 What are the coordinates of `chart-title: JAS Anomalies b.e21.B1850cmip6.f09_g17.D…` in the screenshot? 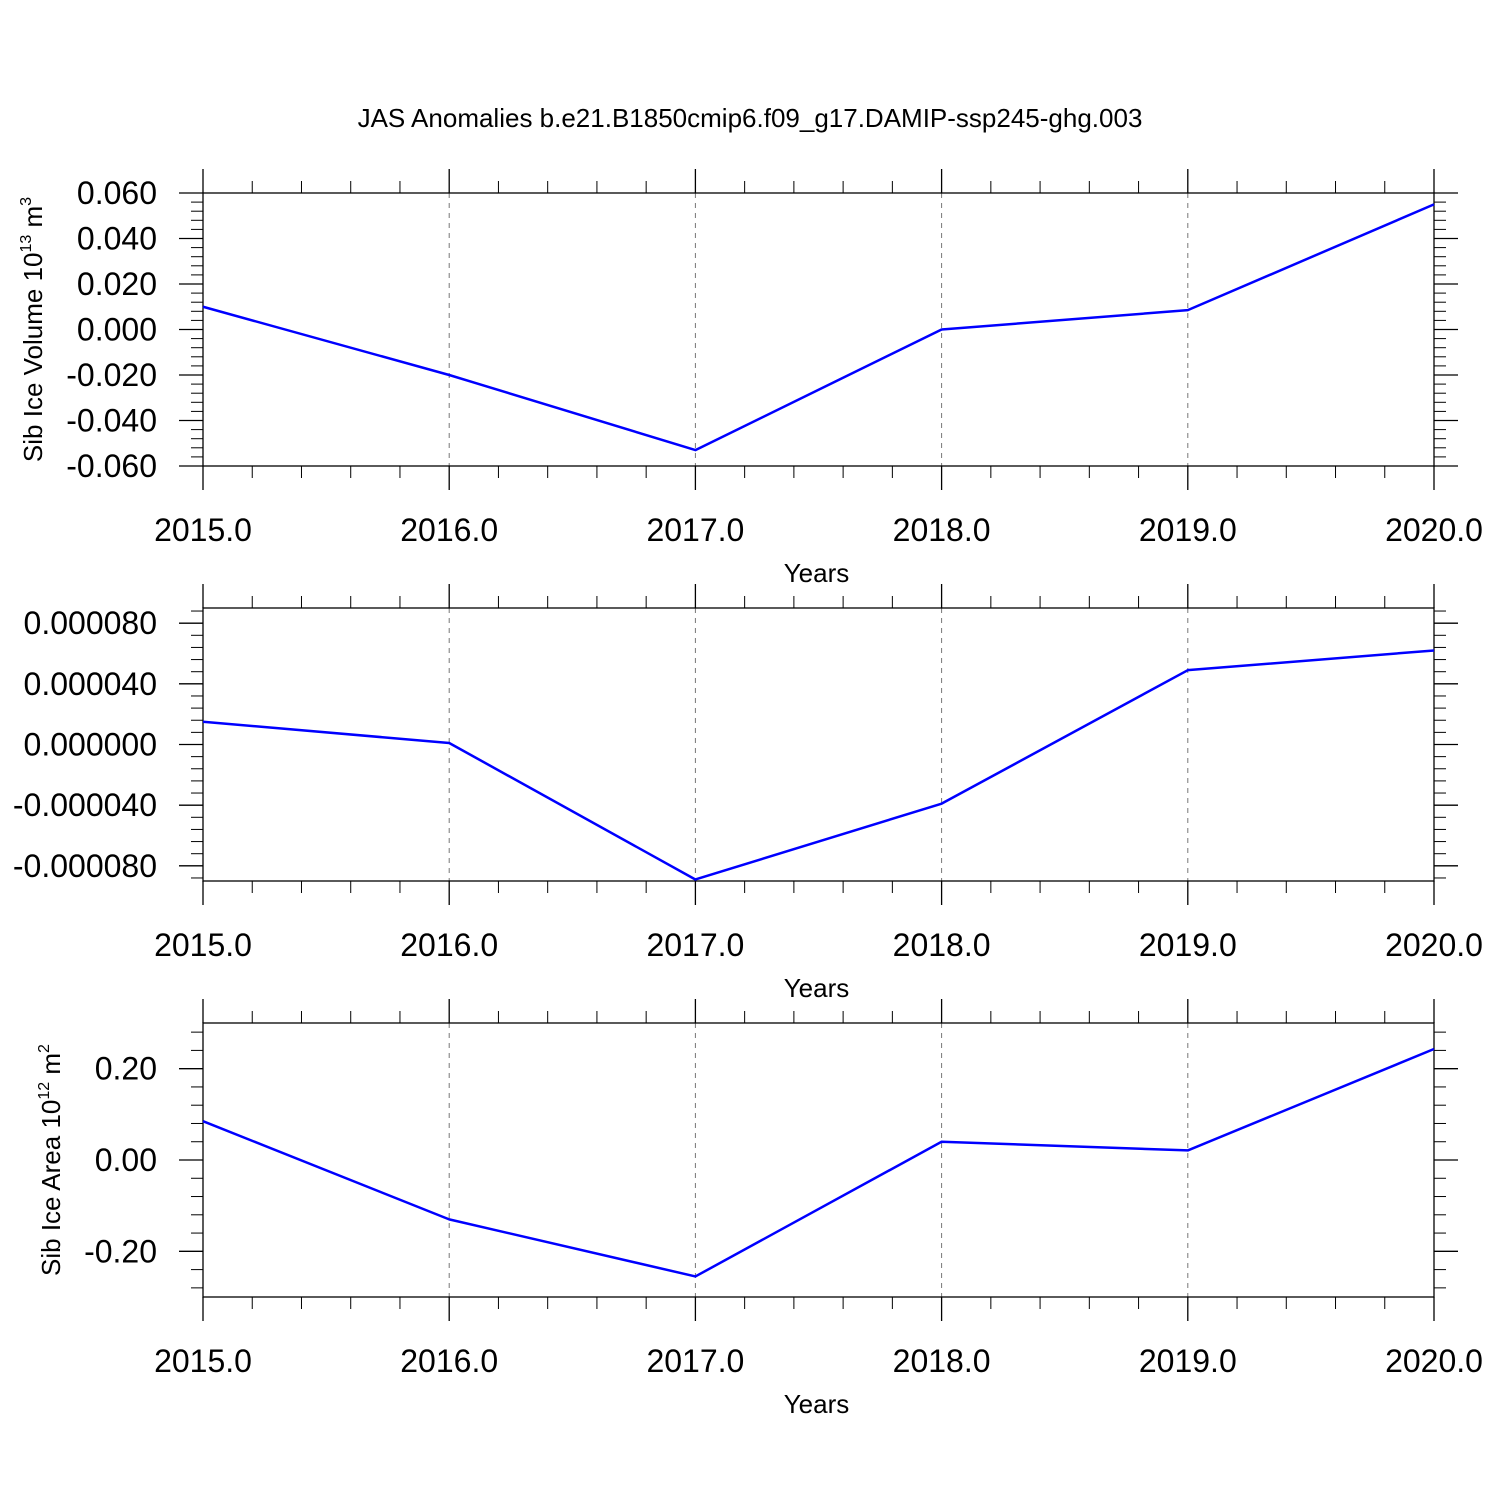 It's located at (750, 118).